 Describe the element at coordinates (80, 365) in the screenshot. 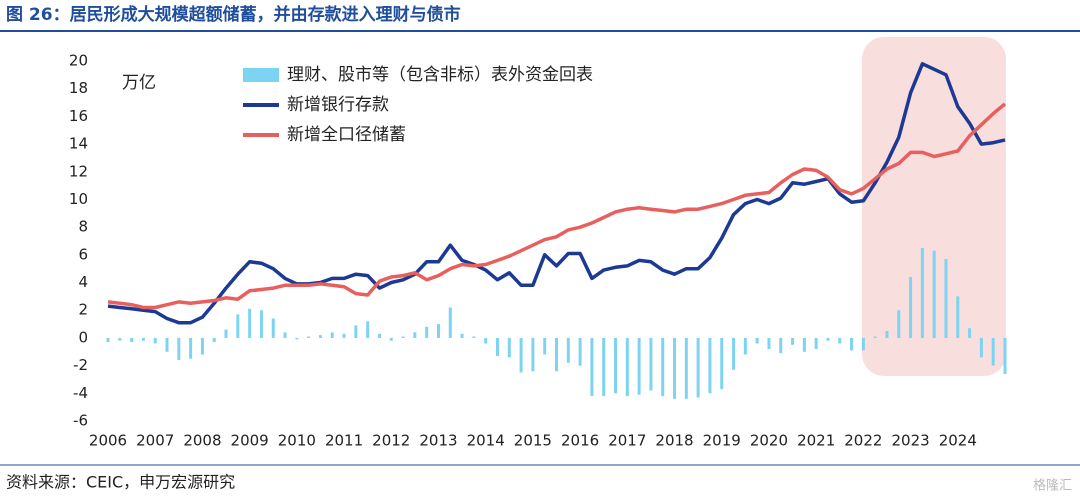

I see `y-tick-label: -2` at that location.